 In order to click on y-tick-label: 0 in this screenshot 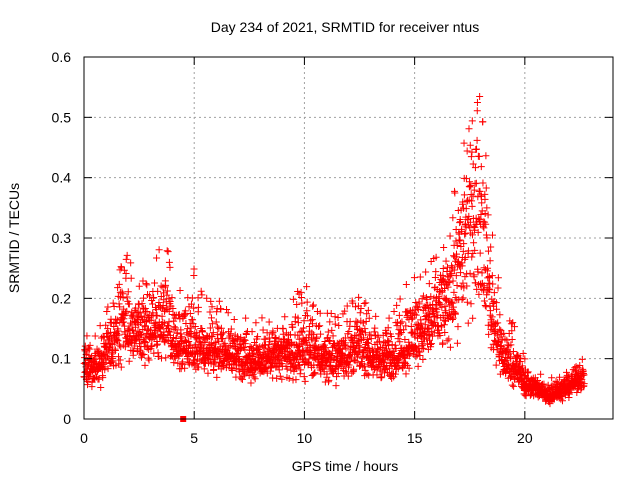, I will do `click(67, 419)`.